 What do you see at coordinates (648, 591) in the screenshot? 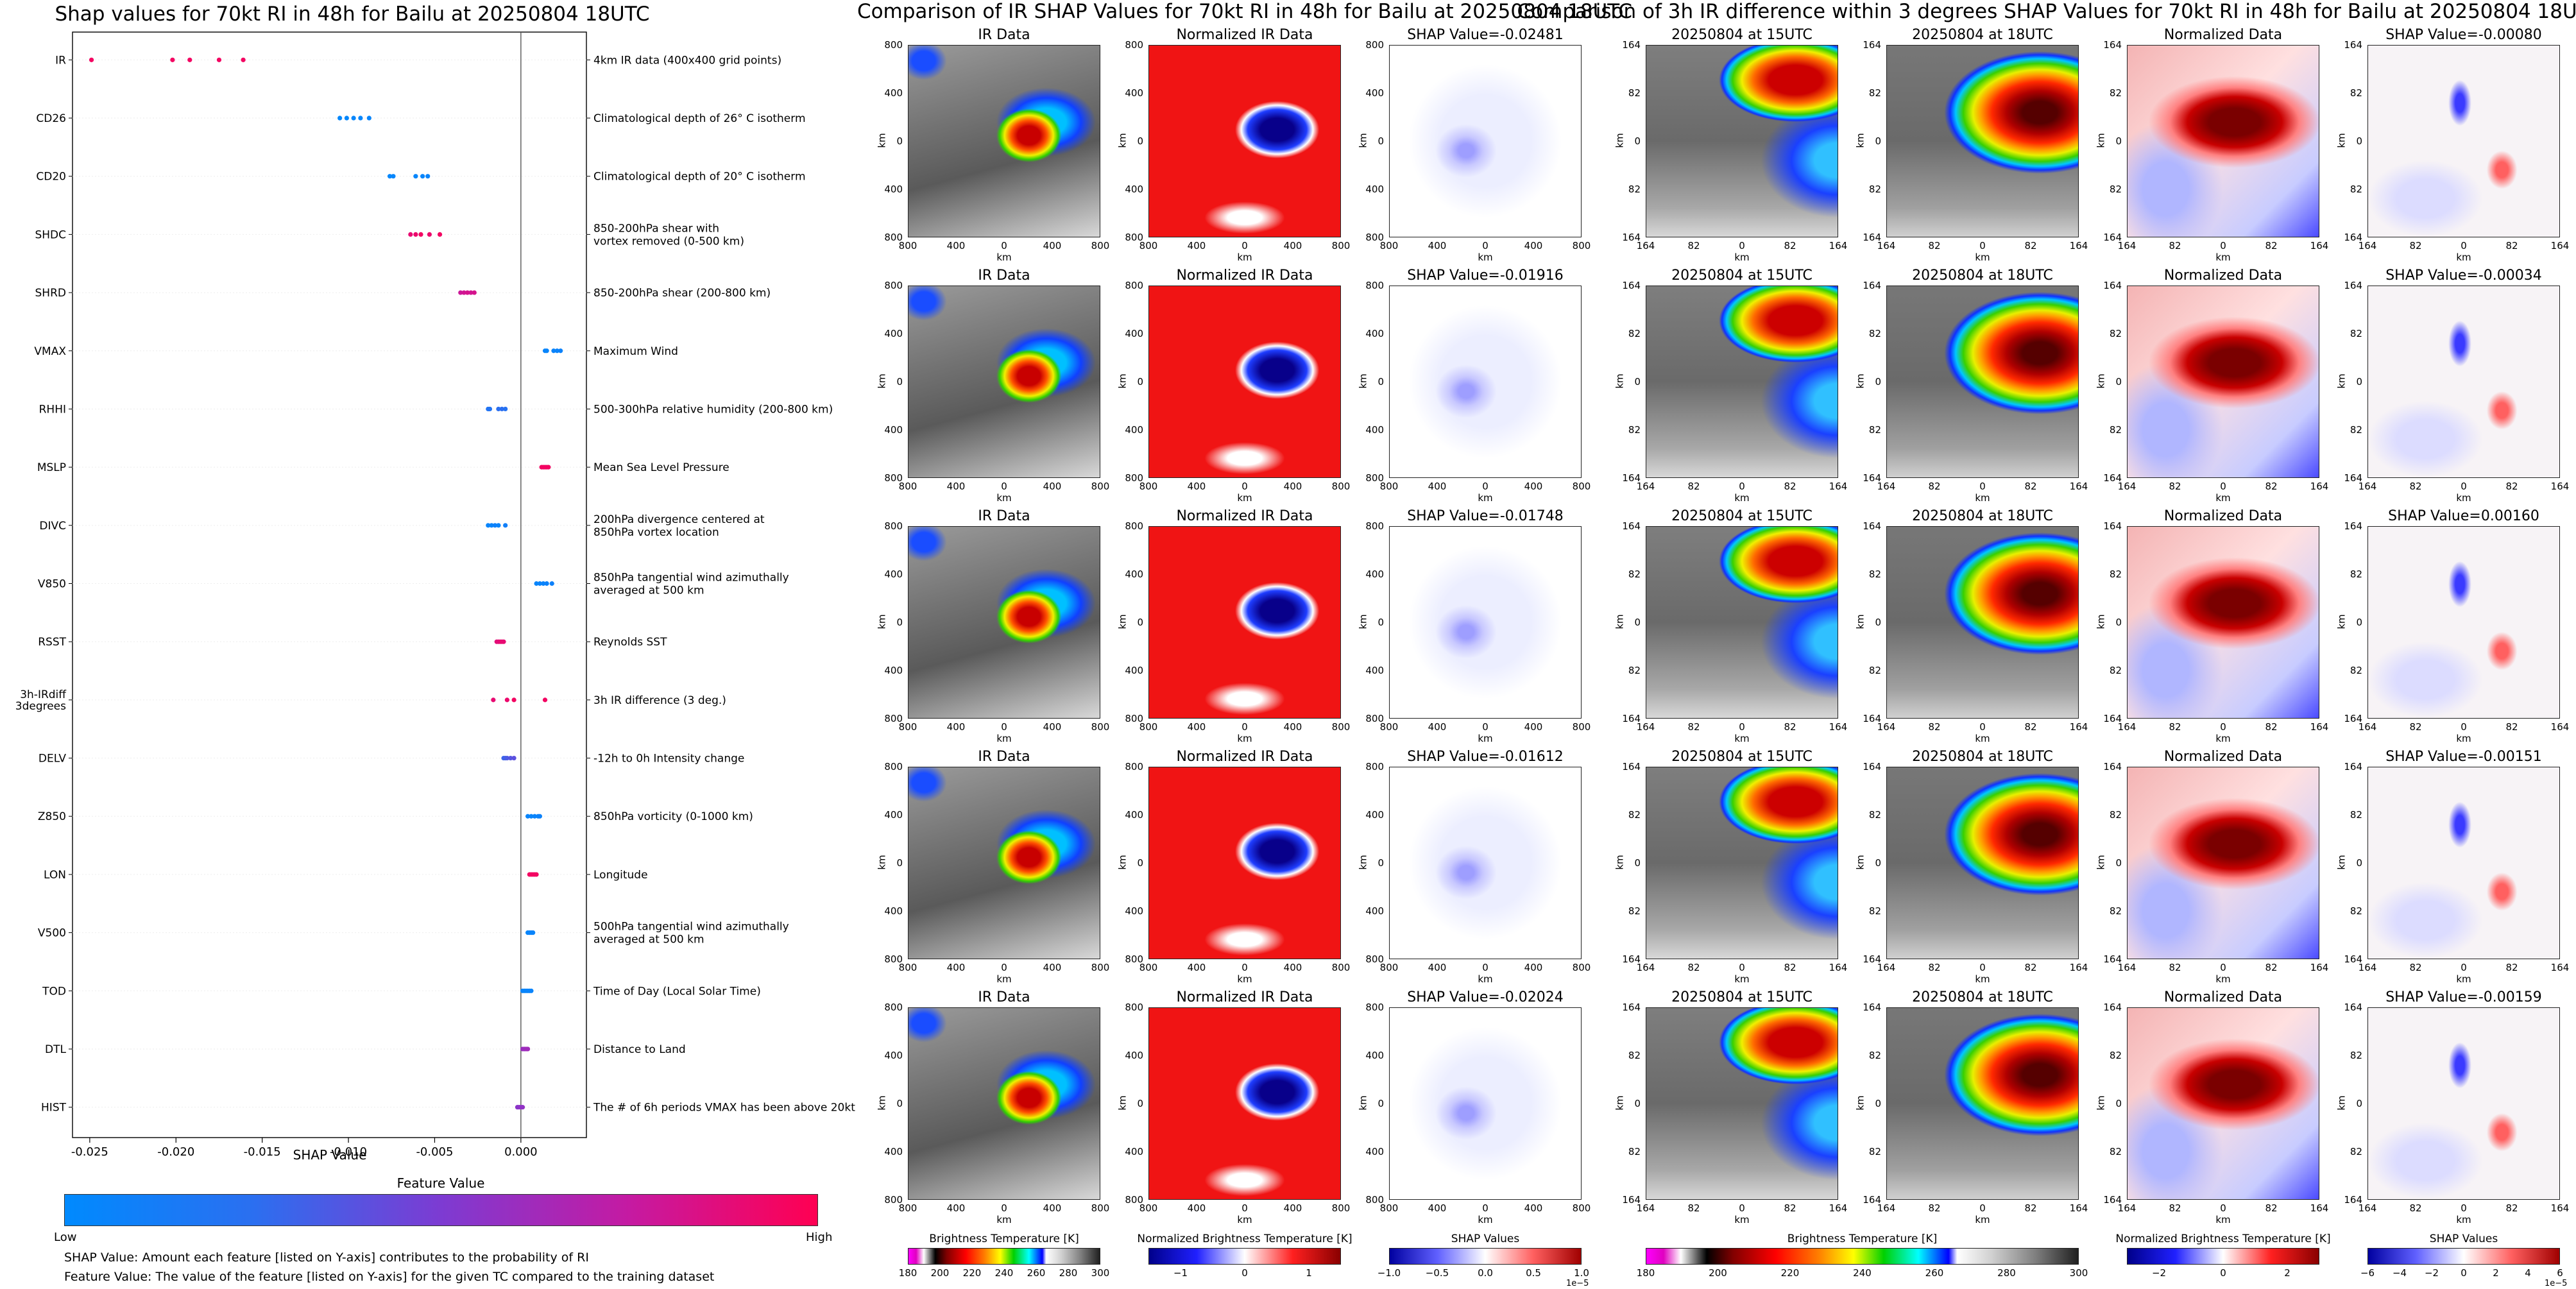
I see `feature-desc-label: averaged at 500 km` at bounding box center [648, 591].